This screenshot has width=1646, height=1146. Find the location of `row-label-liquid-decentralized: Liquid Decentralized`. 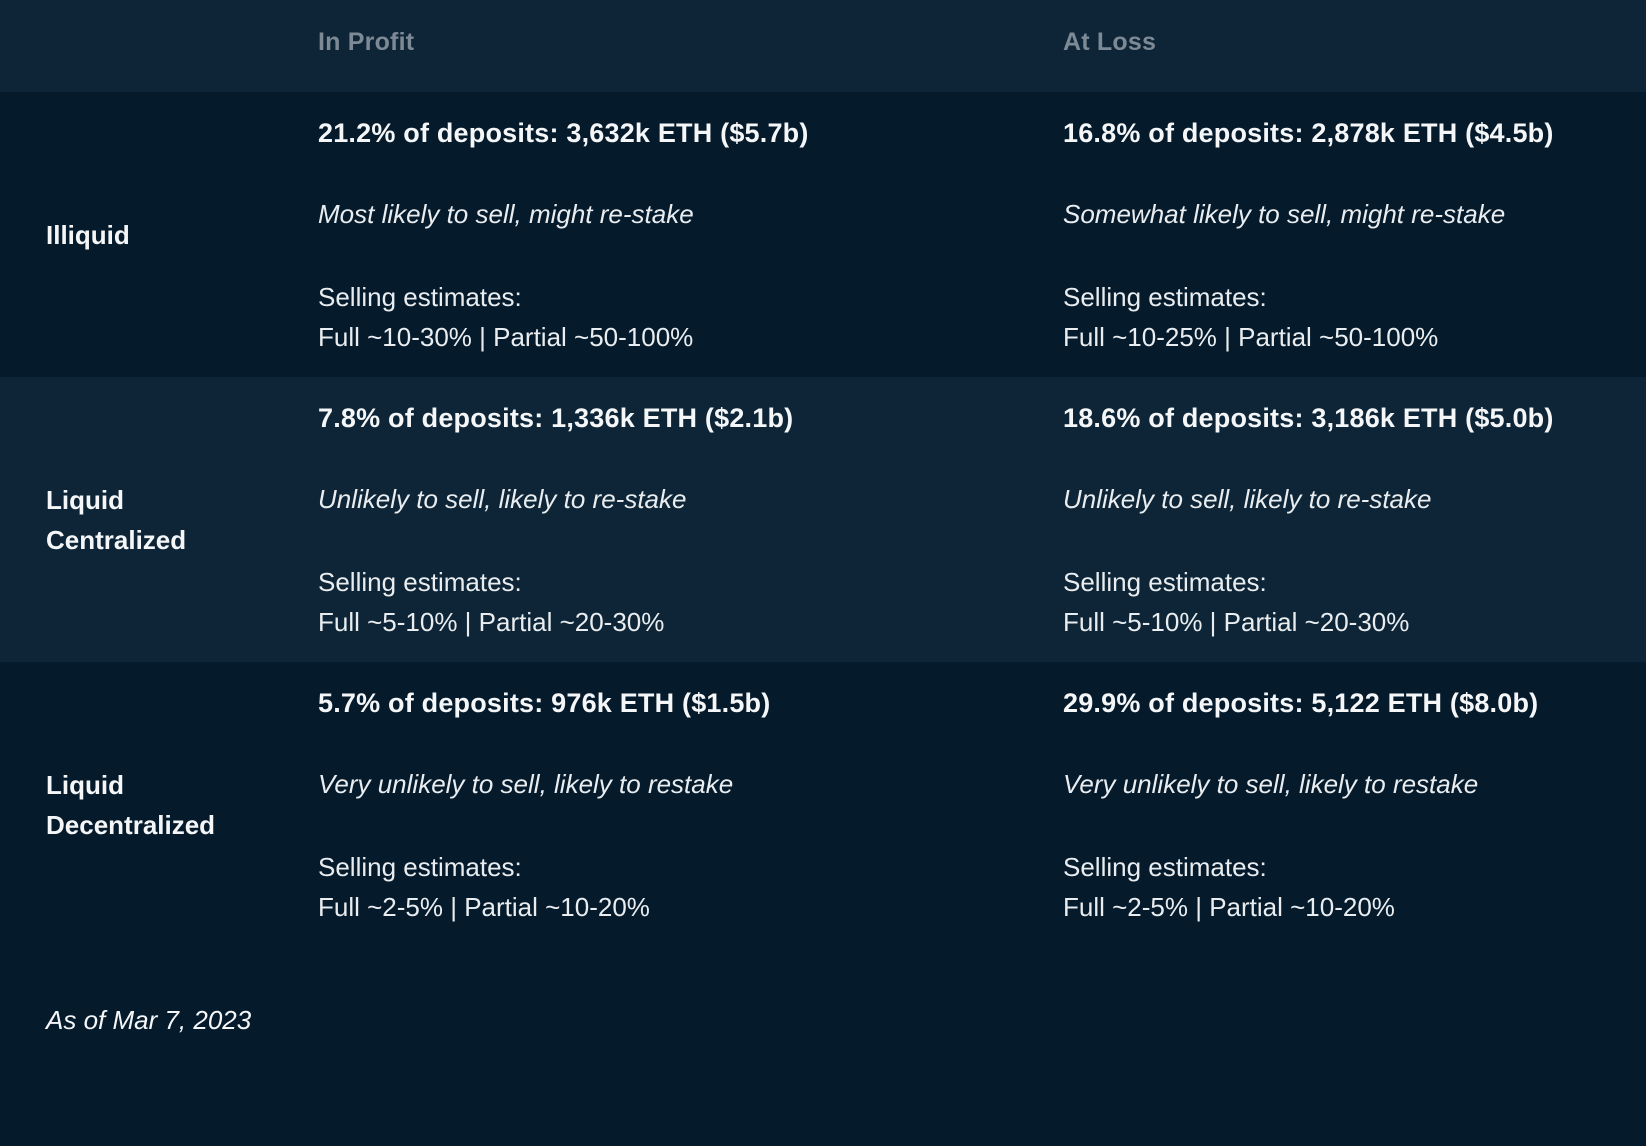

row-label-liquid-decentralized: Liquid Decentralized is located at coordinates (131, 804).